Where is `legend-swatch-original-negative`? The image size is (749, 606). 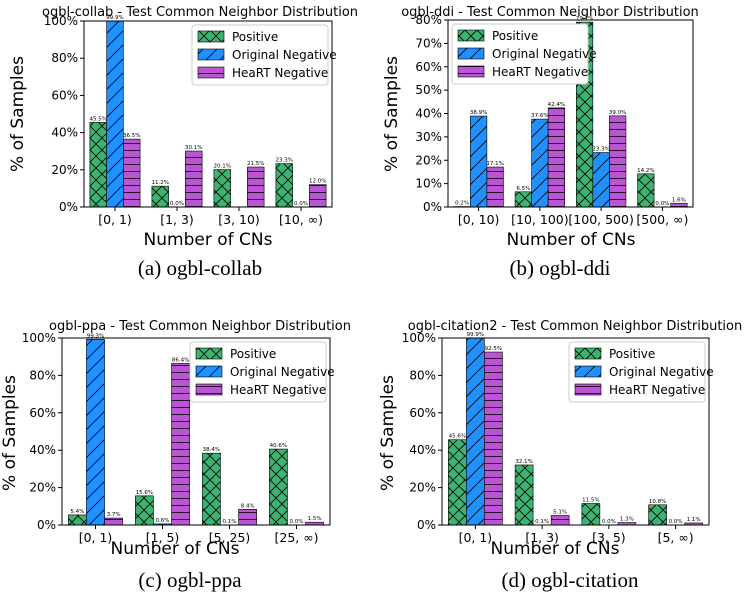 legend-swatch-original-negative is located at coordinates (588, 371).